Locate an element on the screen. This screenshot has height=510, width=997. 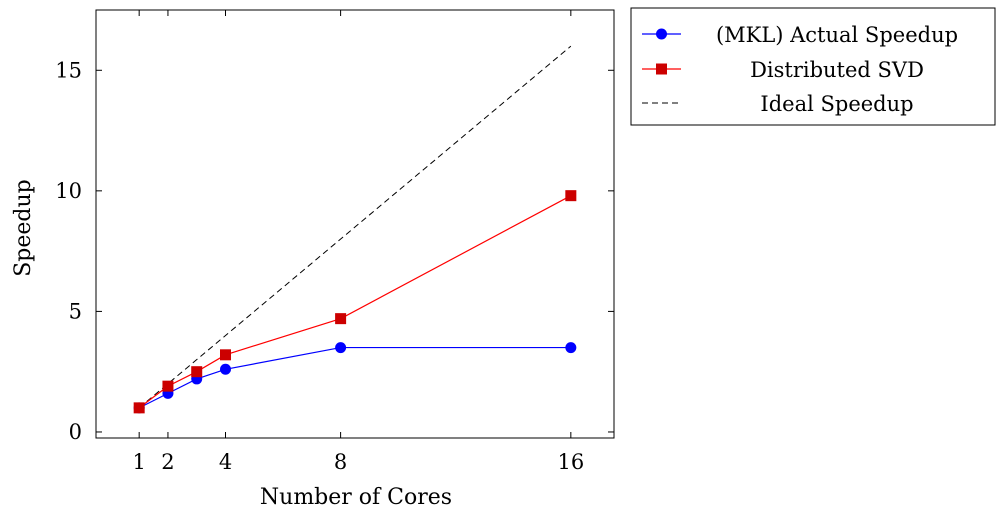
legend-entry-ideal: Ideal Speedup is located at coordinates (778, 104).